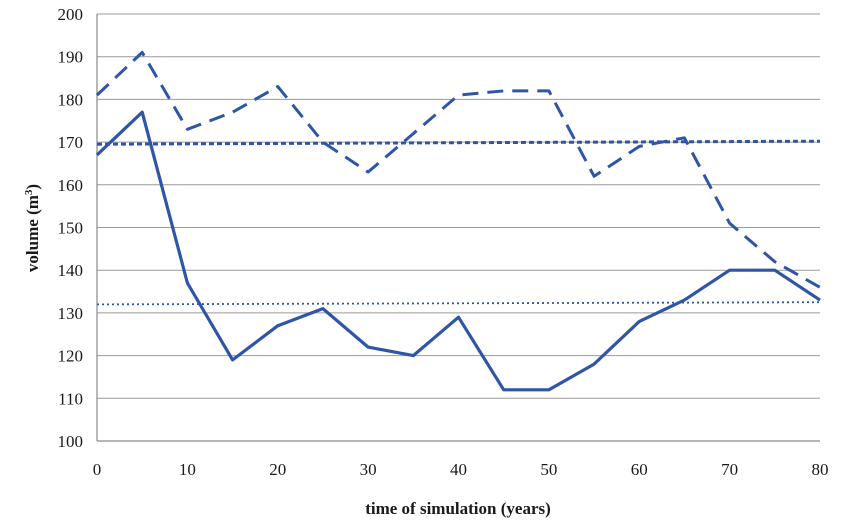 The width and height of the screenshot is (850, 532). I want to click on series-line-fine-dotted, so click(458, 303).